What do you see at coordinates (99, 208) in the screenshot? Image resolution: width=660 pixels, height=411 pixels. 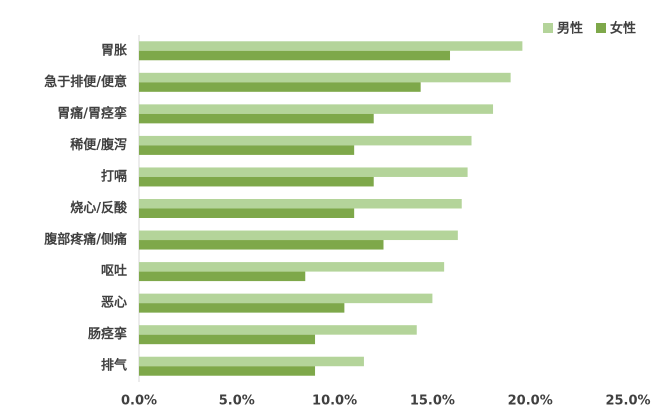 I see `y-tick-label: 烧心/反酸` at bounding box center [99, 208].